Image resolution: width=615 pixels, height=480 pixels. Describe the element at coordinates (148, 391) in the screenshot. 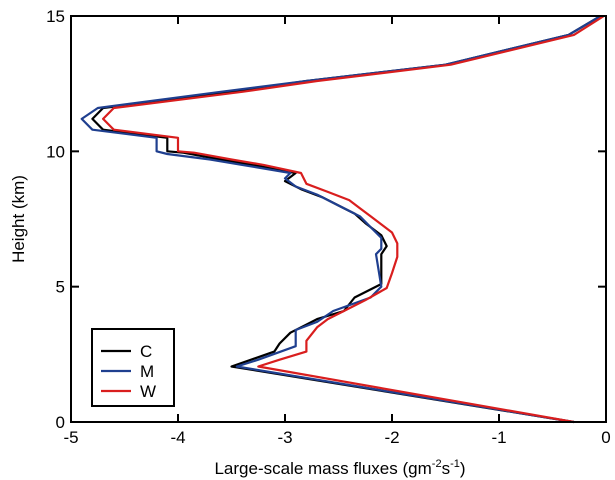

I see `legend-label-w: W` at that location.